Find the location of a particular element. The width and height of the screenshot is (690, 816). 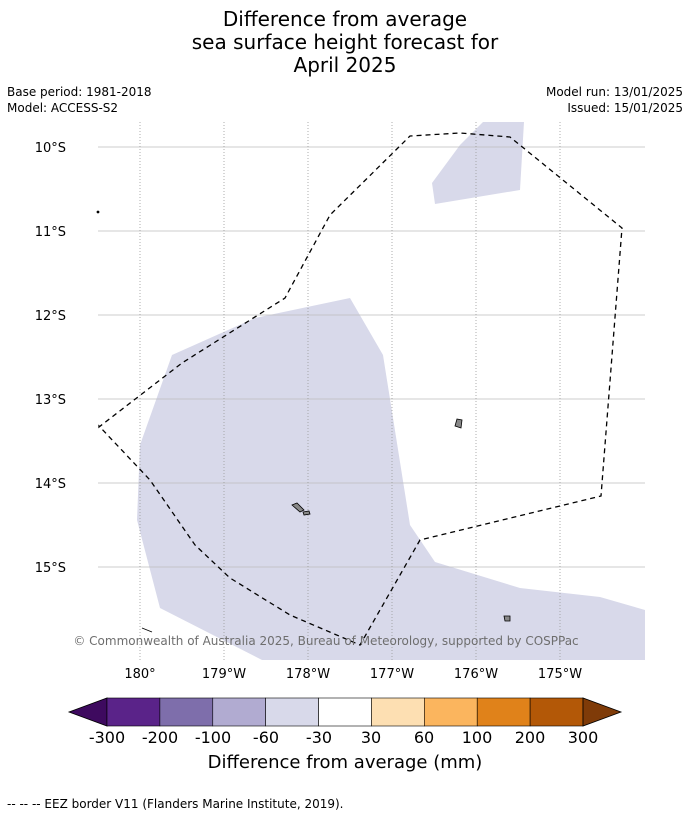

lat-label: 13°S is located at coordinates (50, 400).